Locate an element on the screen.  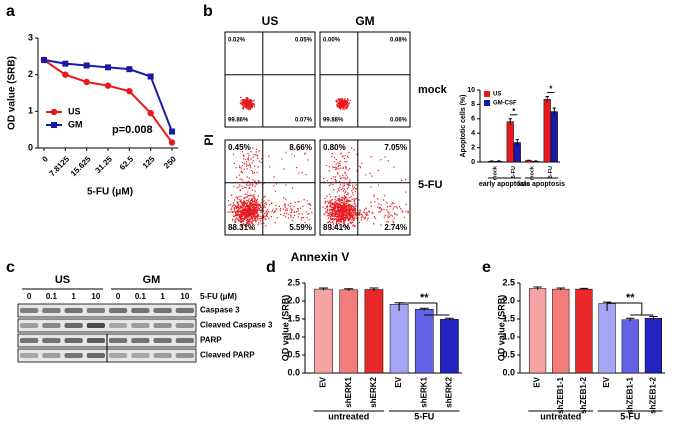
x-axis-label: 5-FU (μM) is located at coordinates (110, 192).